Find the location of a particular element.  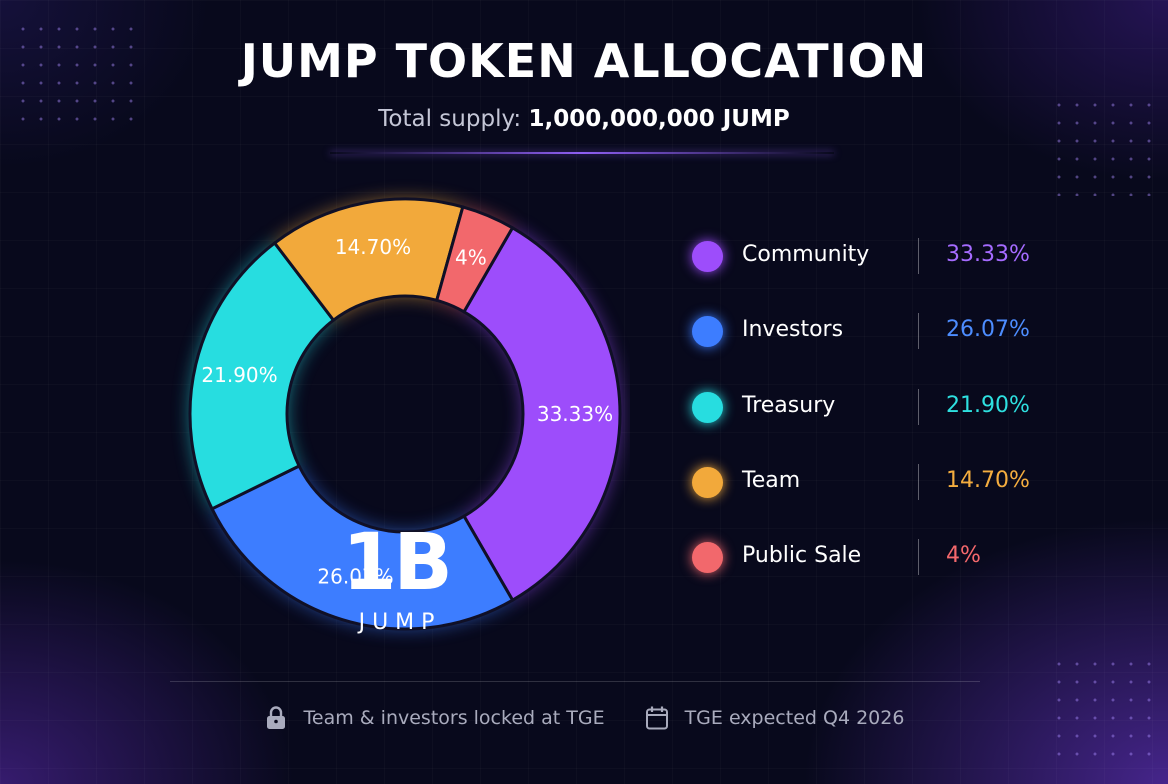

legend-label-community: Community is located at coordinates (806, 254).